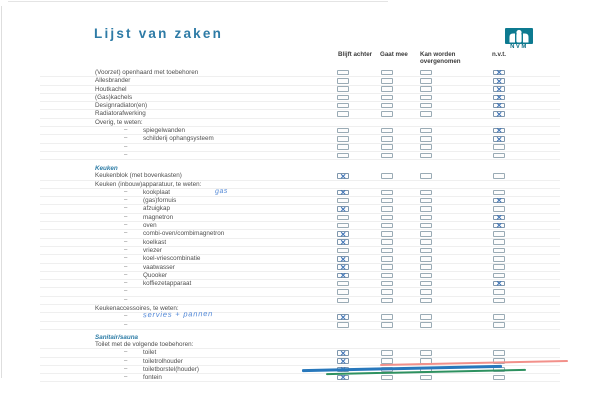  I want to click on row-label: Keuken (inbouw)apparatuur, te weten:, so click(148, 184).